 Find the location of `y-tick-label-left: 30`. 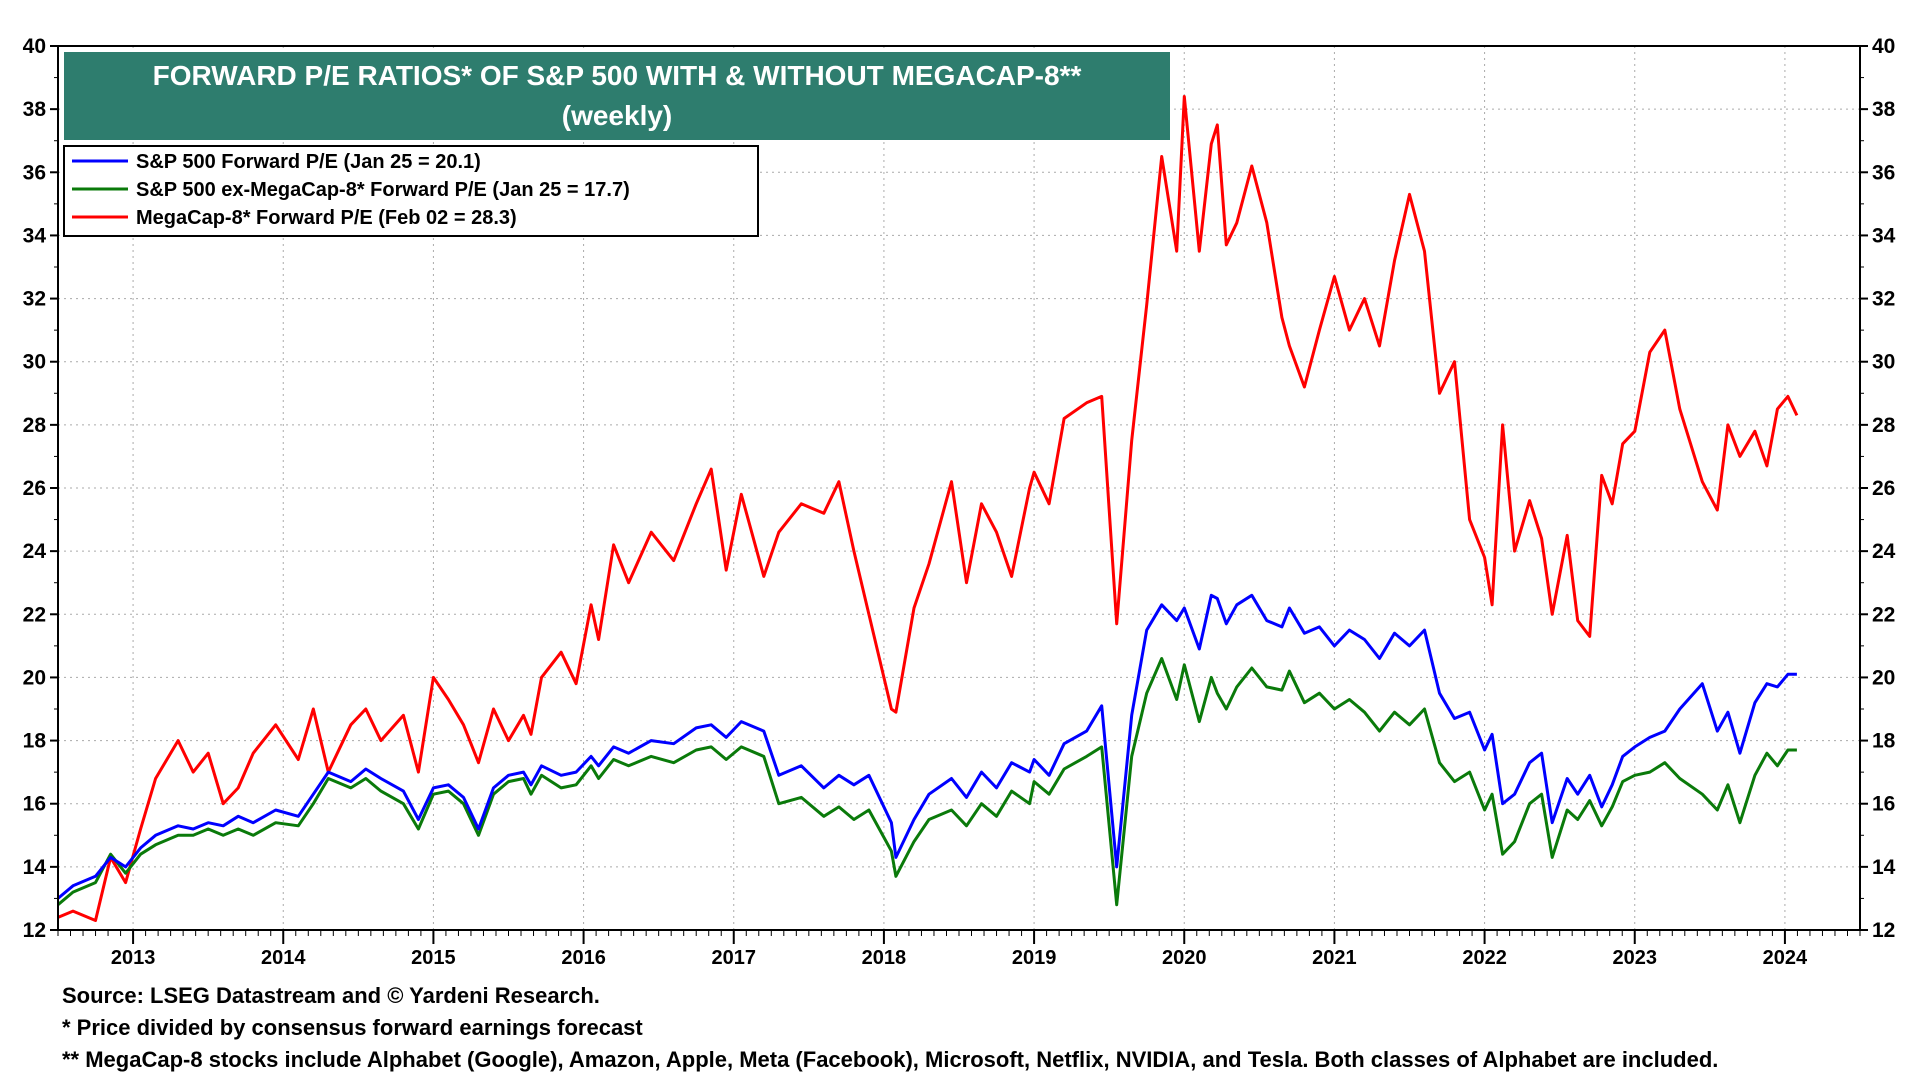

y-tick-label-left: 30 is located at coordinates (34, 362).